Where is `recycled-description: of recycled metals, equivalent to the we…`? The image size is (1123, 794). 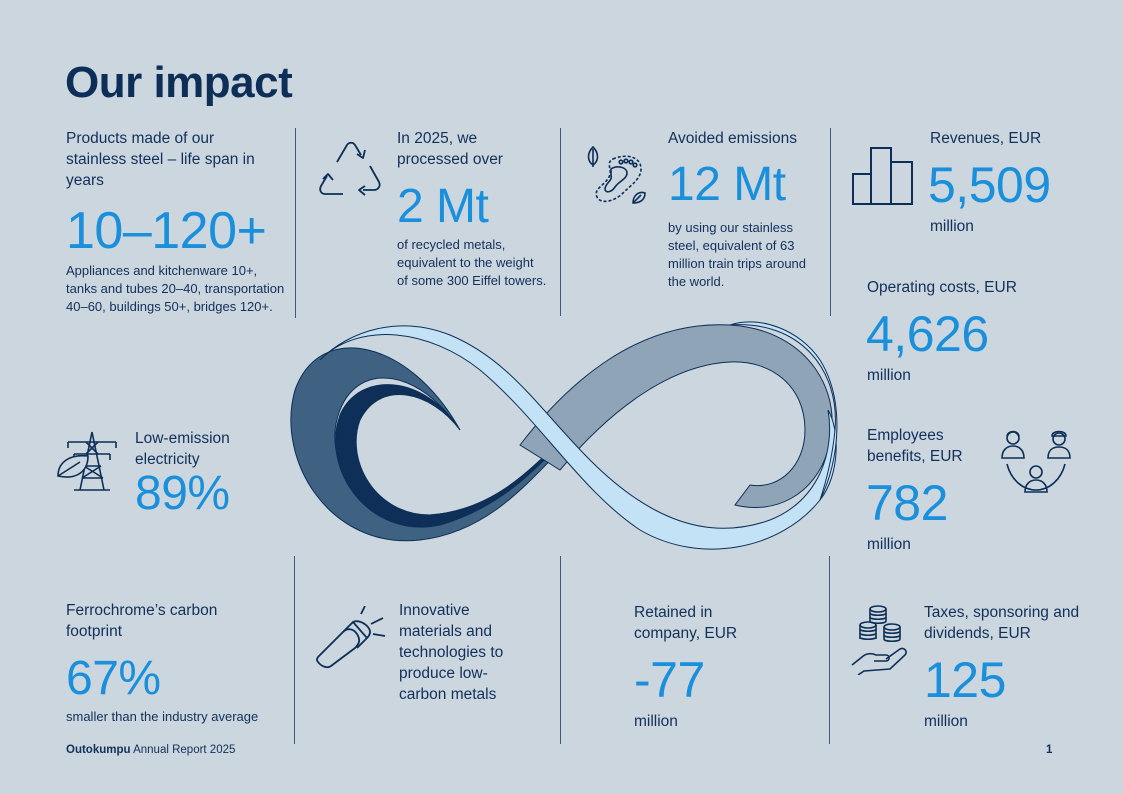 recycled-description: of recycled metals, equivalent to the we… is located at coordinates (472, 262).